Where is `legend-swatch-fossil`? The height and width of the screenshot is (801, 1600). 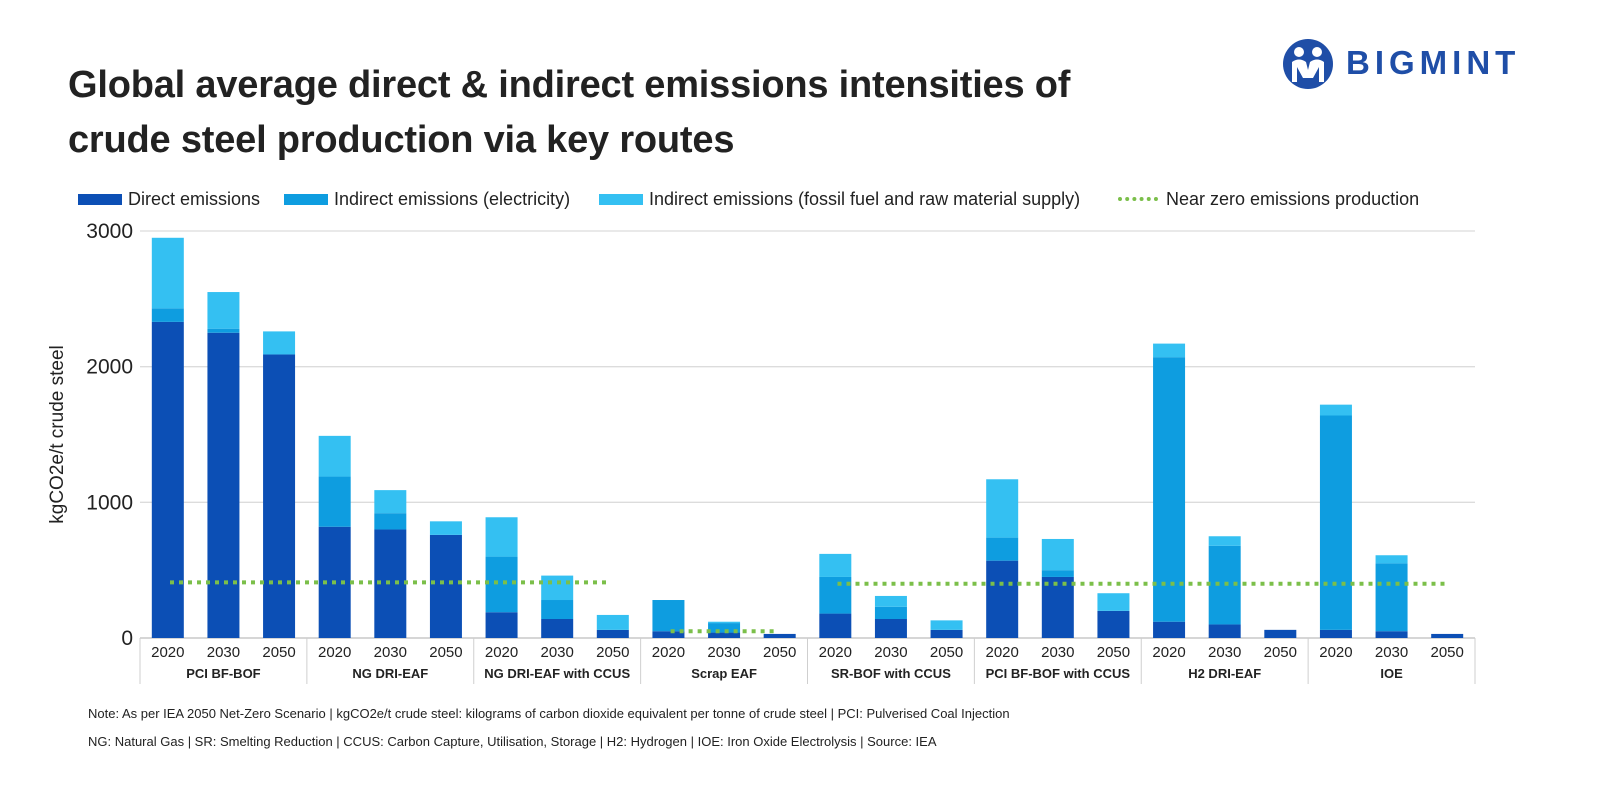 legend-swatch-fossil is located at coordinates (621, 199).